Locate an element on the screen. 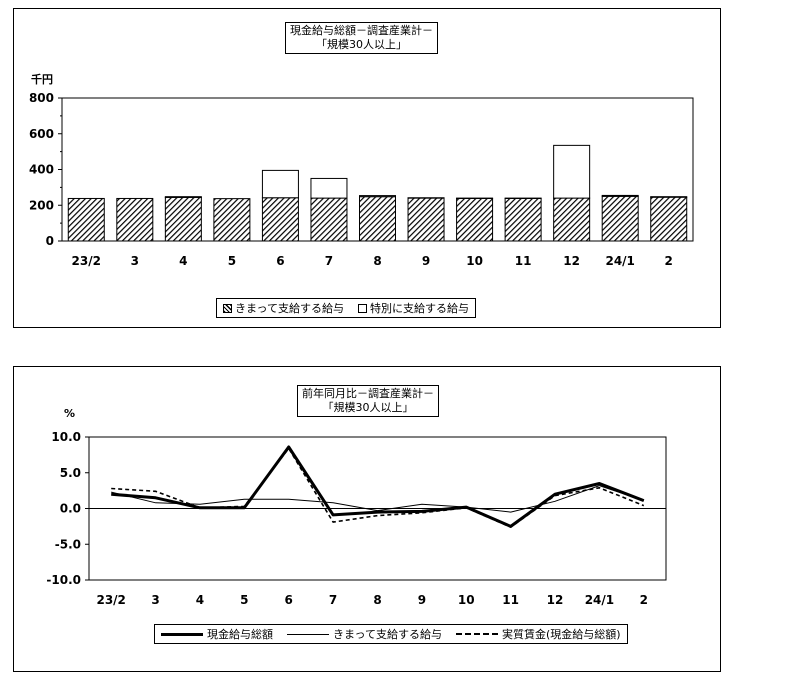 This screenshot has height=682, width=805. legend-item-real-wage: 実質賃金(現金給与総額) is located at coordinates (538, 634).